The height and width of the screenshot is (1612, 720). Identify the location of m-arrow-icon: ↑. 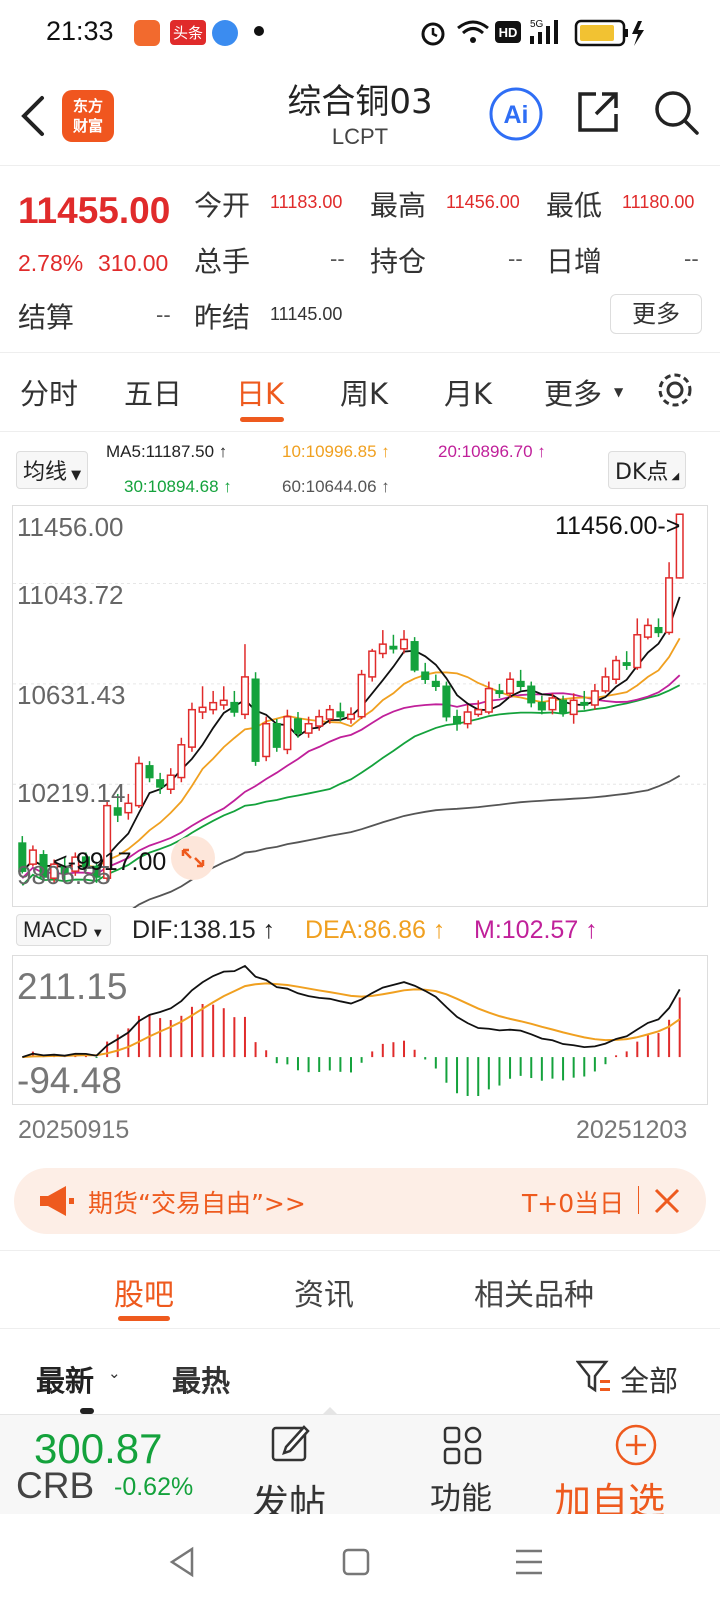
(591, 930).